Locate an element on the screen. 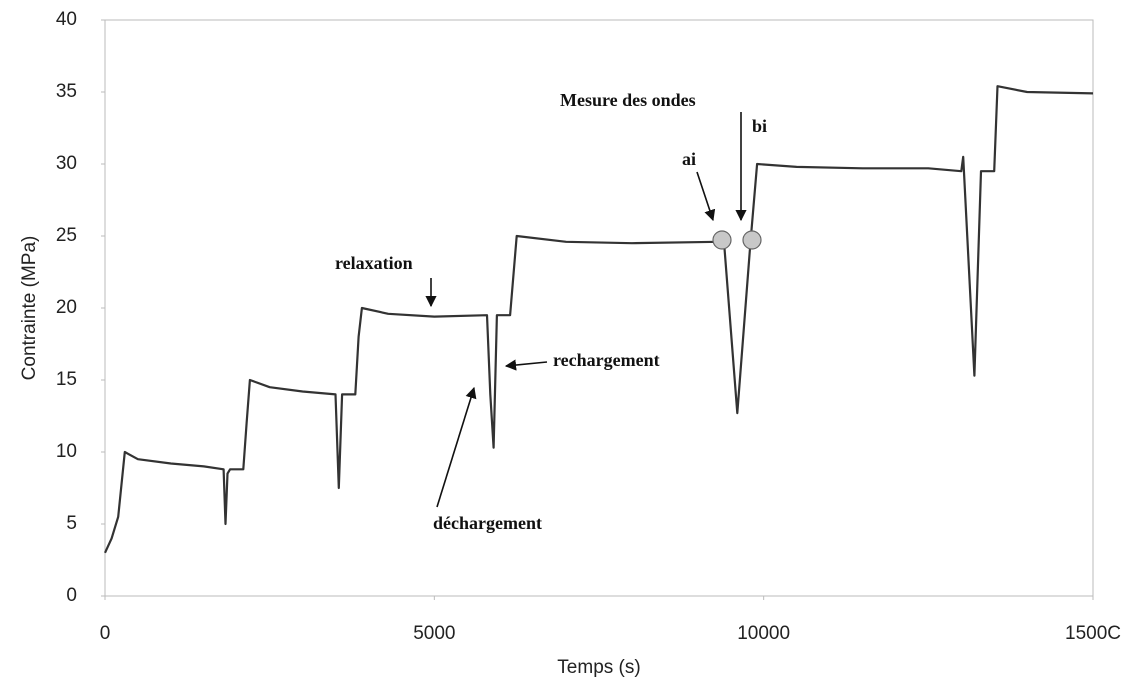 Image resolution: width=1131 pixels, height=681 pixels. x-axis-label: Temps (s) is located at coordinates (598, 667).